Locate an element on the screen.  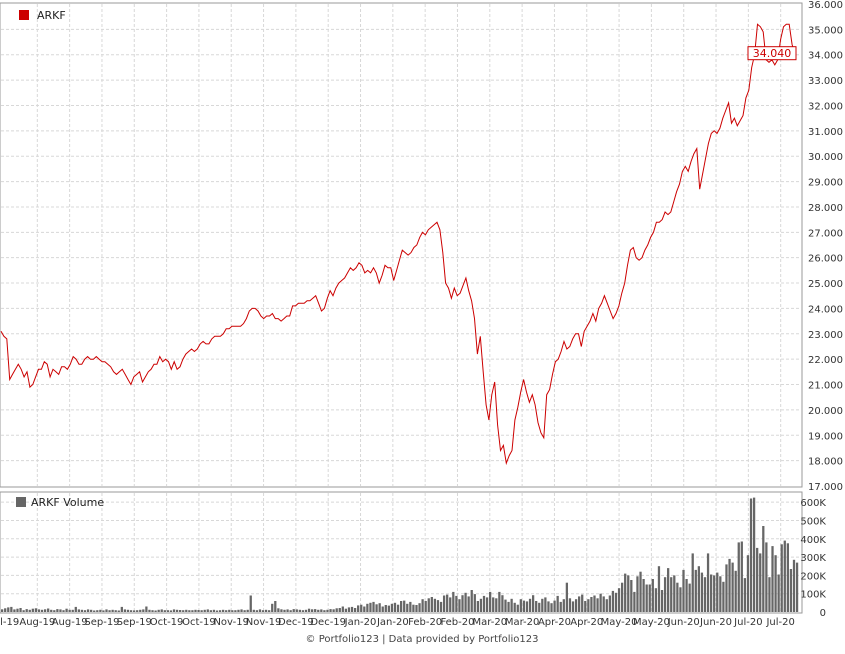
price-y-tick-label: 25.000 is located at coordinates (825, 284).